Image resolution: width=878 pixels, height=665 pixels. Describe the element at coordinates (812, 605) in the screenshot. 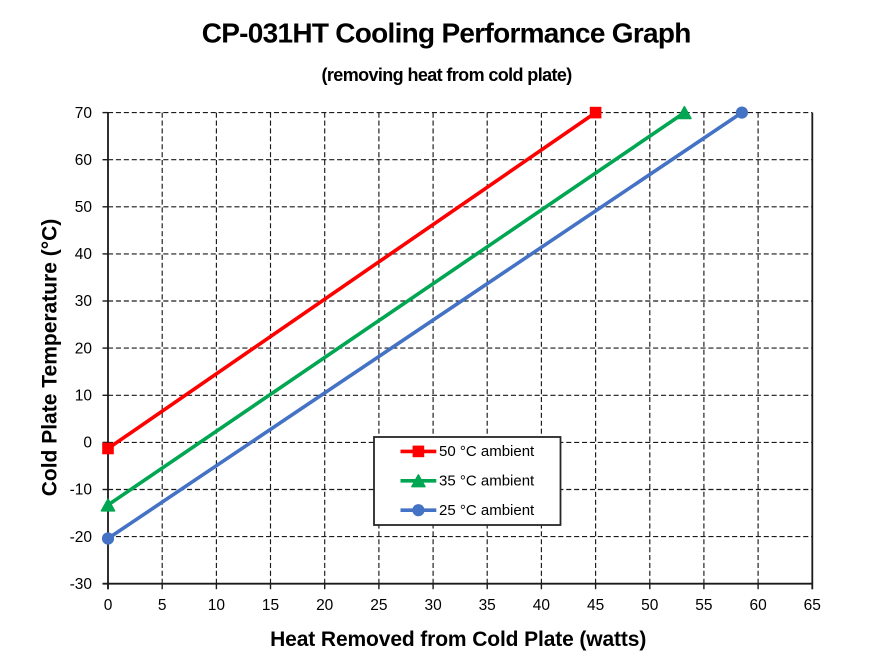

I see `svg-text: 65` at that location.